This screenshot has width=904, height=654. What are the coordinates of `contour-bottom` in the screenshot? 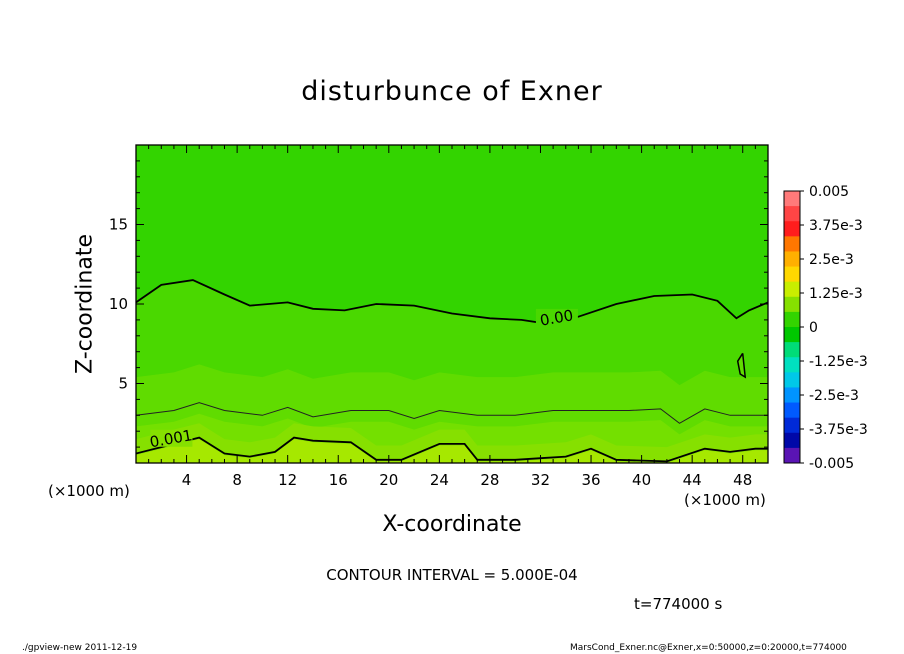 It's located at (452, 449).